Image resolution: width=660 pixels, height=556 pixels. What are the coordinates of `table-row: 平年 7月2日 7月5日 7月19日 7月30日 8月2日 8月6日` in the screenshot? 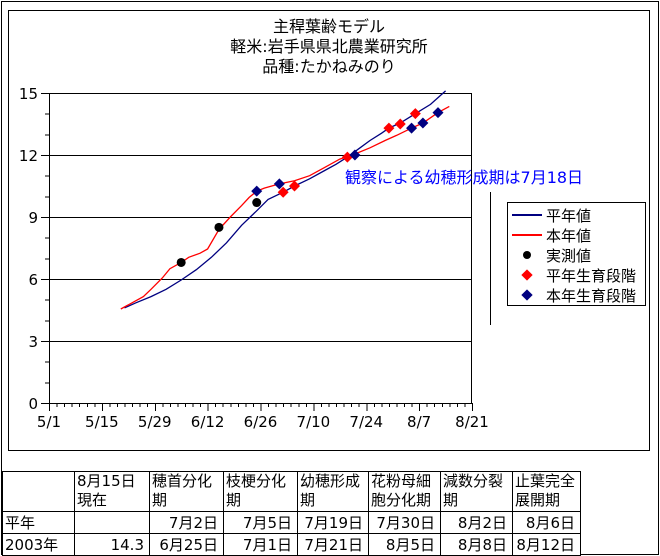 It's located at (291, 522).